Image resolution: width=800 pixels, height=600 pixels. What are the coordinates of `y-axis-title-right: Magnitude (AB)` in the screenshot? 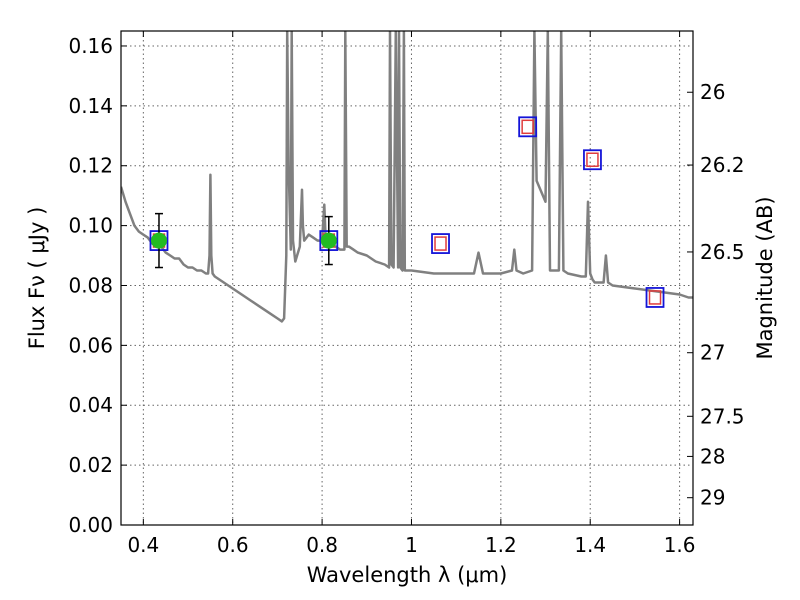 It's located at (765, 277).